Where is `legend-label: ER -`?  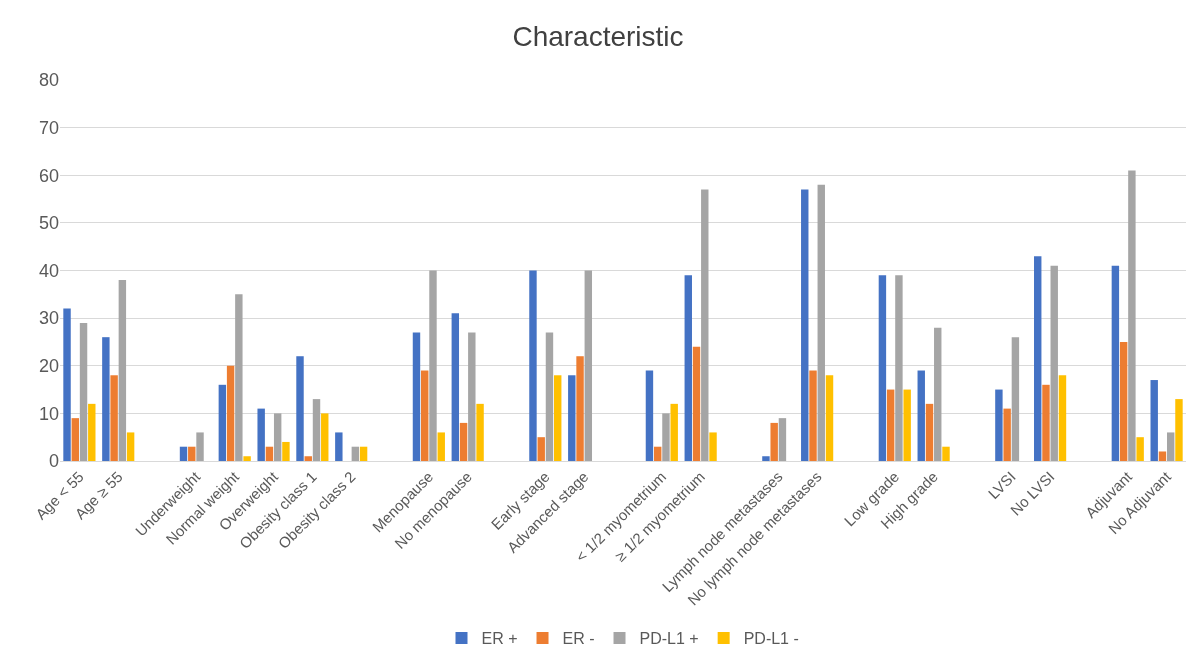
legend-label: ER - is located at coordinates (578, 639).